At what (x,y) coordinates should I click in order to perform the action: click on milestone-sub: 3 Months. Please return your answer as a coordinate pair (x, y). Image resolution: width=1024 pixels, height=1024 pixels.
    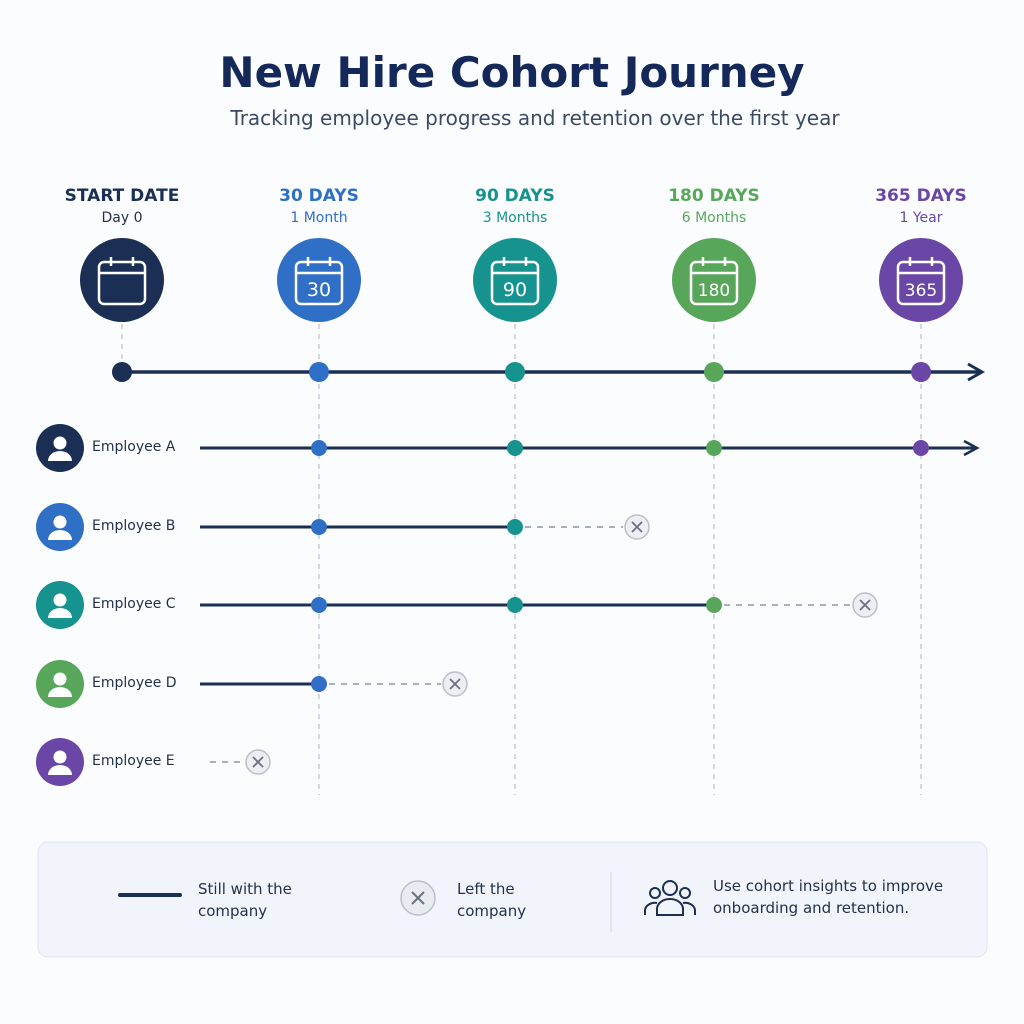
    Looking at the image, I should click on (515, 218).